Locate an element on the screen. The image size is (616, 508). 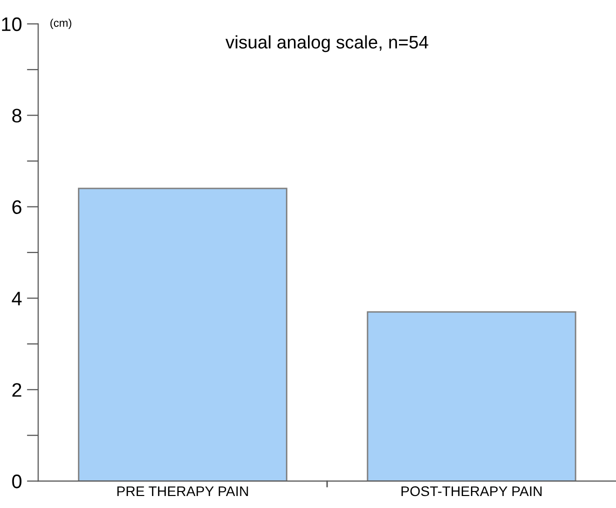
x-tick-label: PRE THERAPY PAIN is located at coordinates (182, 491).